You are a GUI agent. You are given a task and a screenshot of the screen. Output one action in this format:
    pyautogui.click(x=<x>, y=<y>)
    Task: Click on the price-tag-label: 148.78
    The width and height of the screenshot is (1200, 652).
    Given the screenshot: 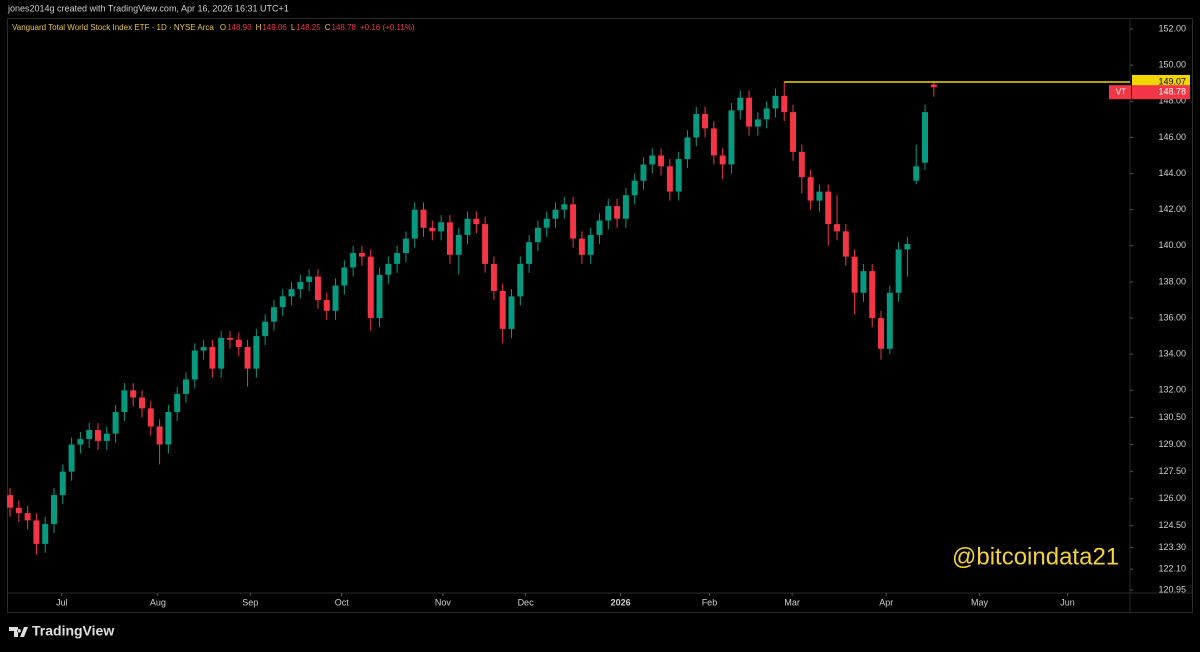 What is the action you would take?
    pyautogui.click(x=1172, y=92)
    